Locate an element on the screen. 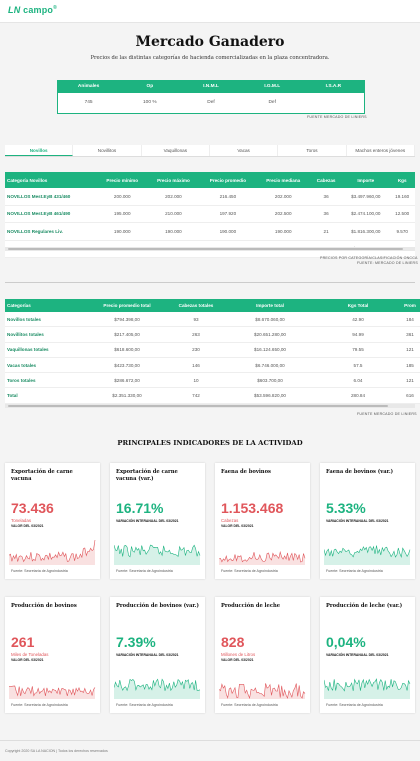  tab-toros: Toros is located at coordinates (312, 150).